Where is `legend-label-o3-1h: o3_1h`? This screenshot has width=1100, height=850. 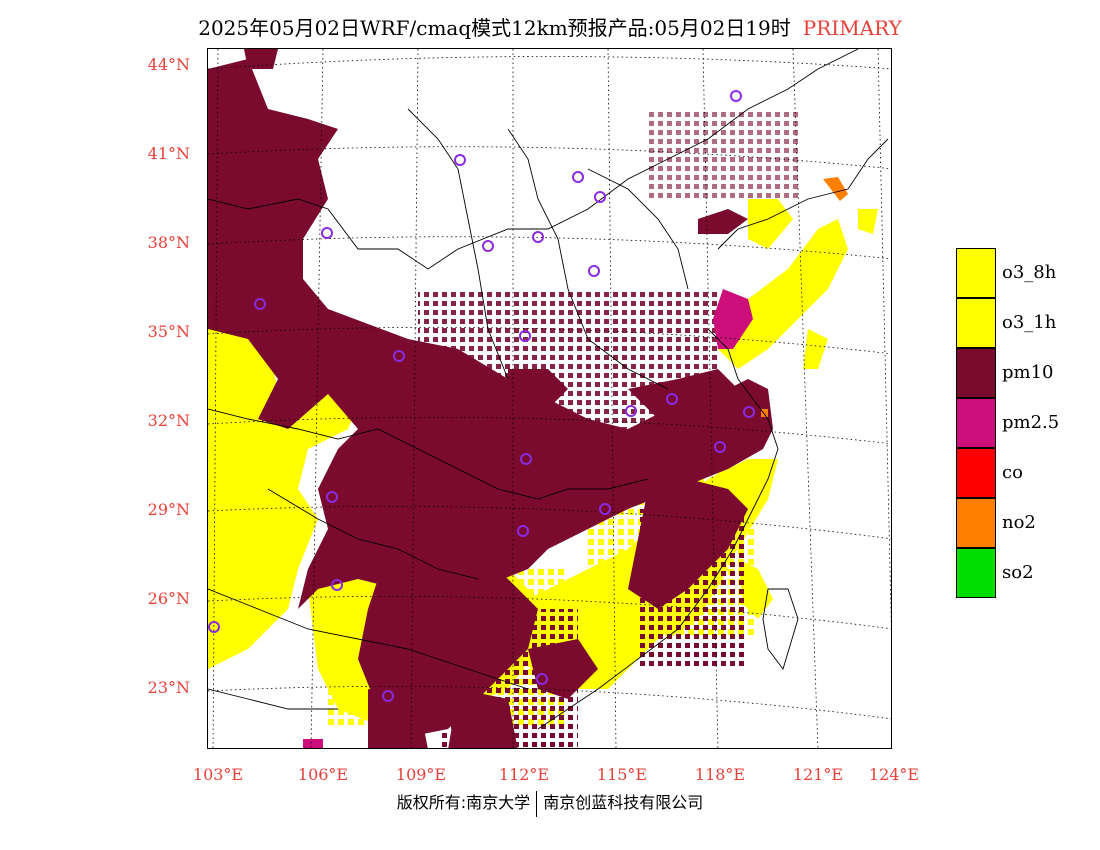 legend-label-o3-1h: o3_1h is located at coordinates (1029, 322).